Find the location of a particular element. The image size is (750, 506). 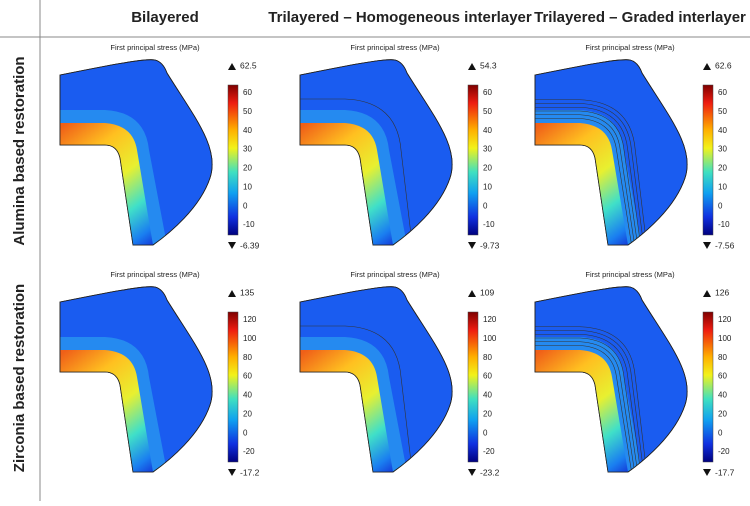

min-value: -6.39 is located at coordinates (250, 245).